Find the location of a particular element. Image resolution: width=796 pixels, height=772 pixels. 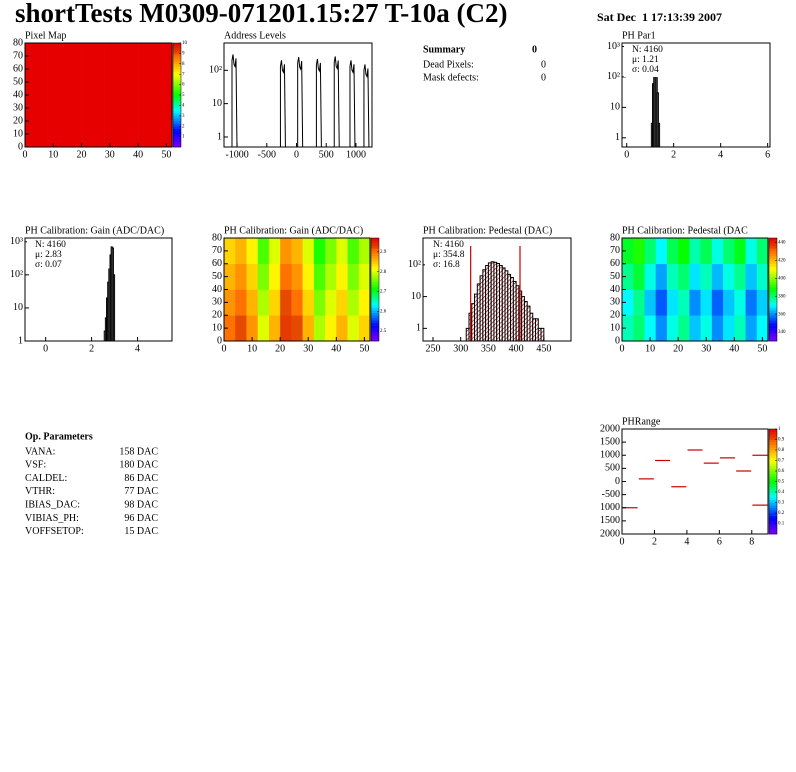

x-tick-label: 40 is located at coordinates (734, 348).